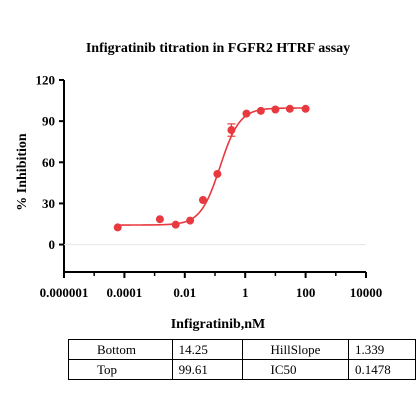  I want to click on param-value-cell: 0.1478, so click(382, 369).